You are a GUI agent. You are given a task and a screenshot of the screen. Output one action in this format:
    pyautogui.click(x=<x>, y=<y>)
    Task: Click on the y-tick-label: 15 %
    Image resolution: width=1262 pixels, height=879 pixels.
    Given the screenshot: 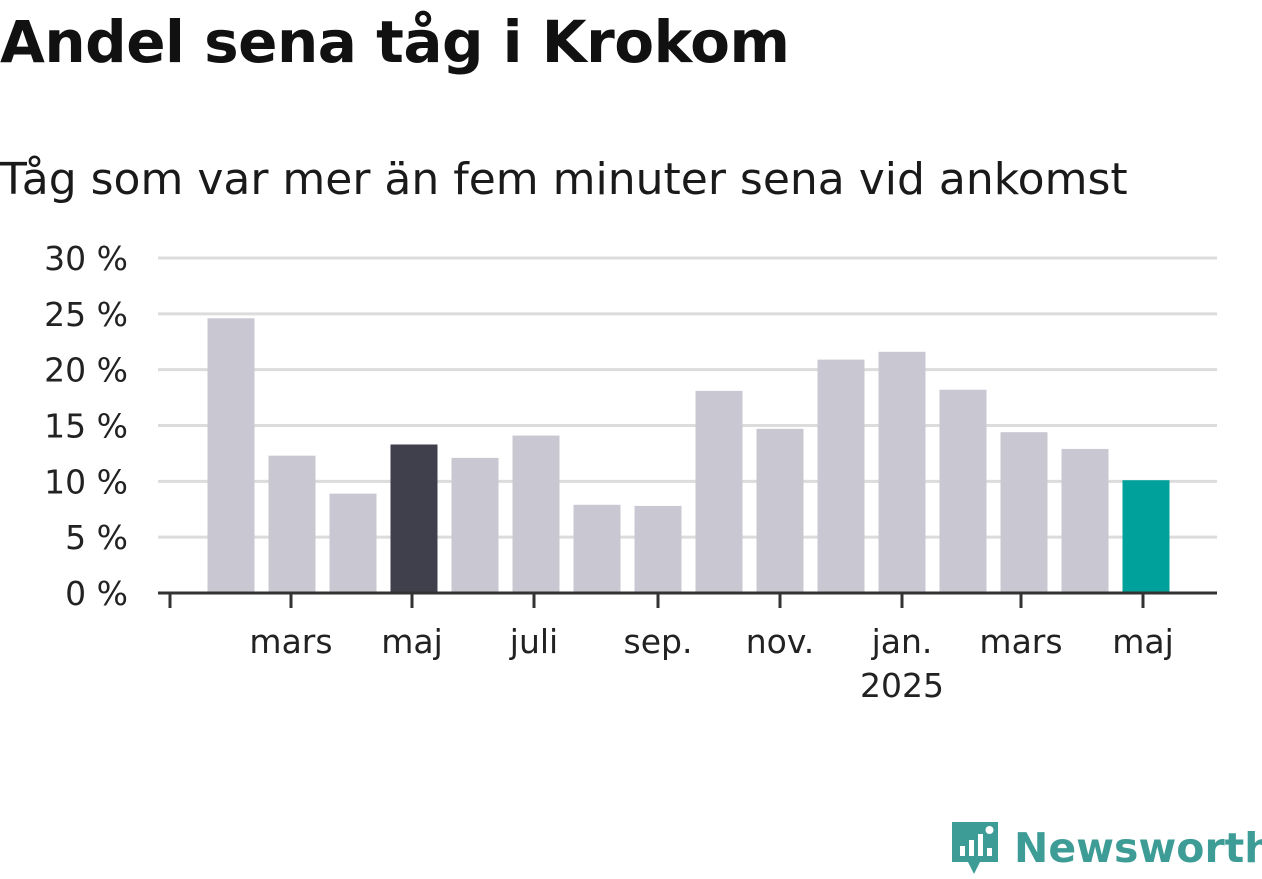 What is the action you would take?
    pyautogui.click(x=86, y=426)
    